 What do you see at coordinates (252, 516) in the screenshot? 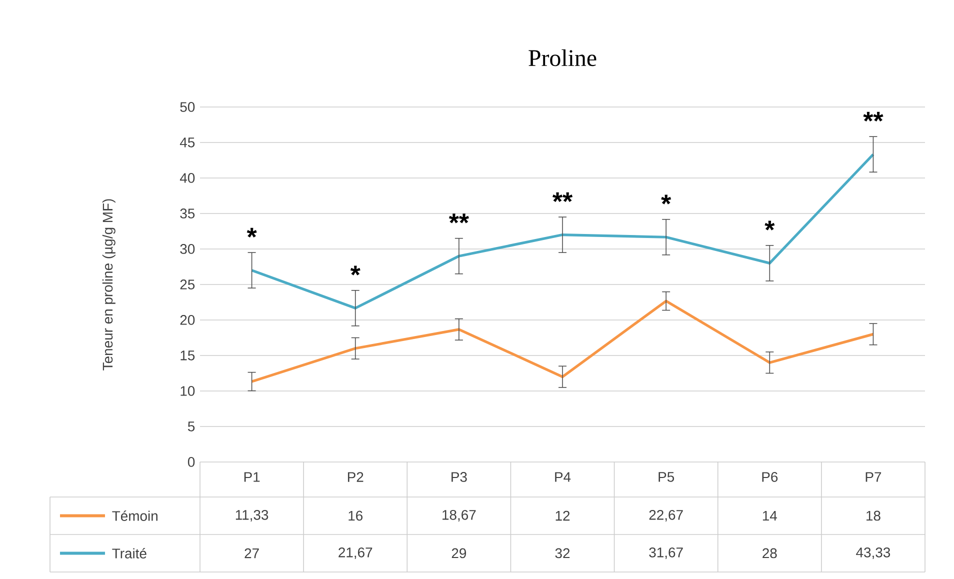
I see `data-label: 11,33` at bounding box center [252, 516].